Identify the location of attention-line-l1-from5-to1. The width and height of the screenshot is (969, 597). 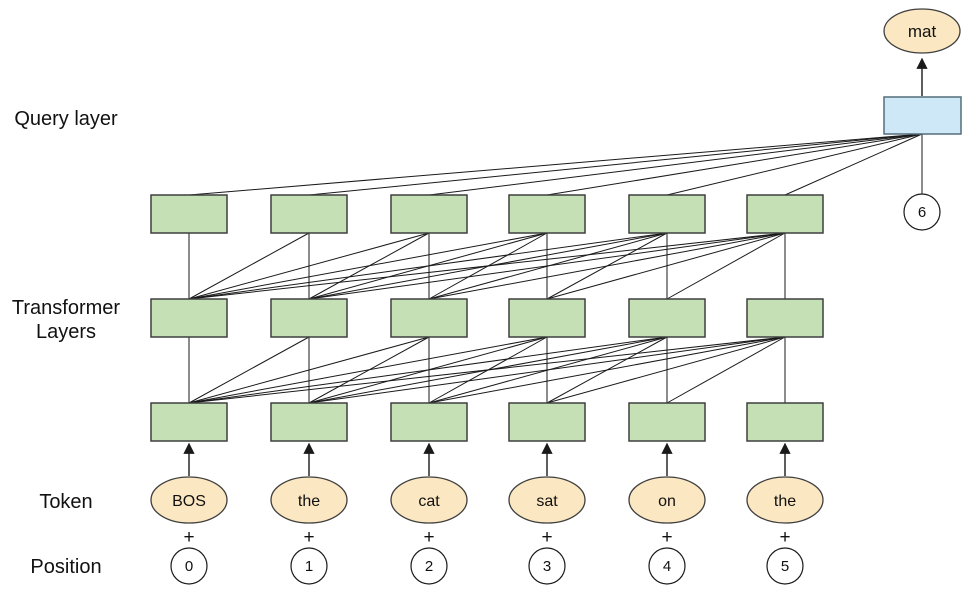
(547, 370).